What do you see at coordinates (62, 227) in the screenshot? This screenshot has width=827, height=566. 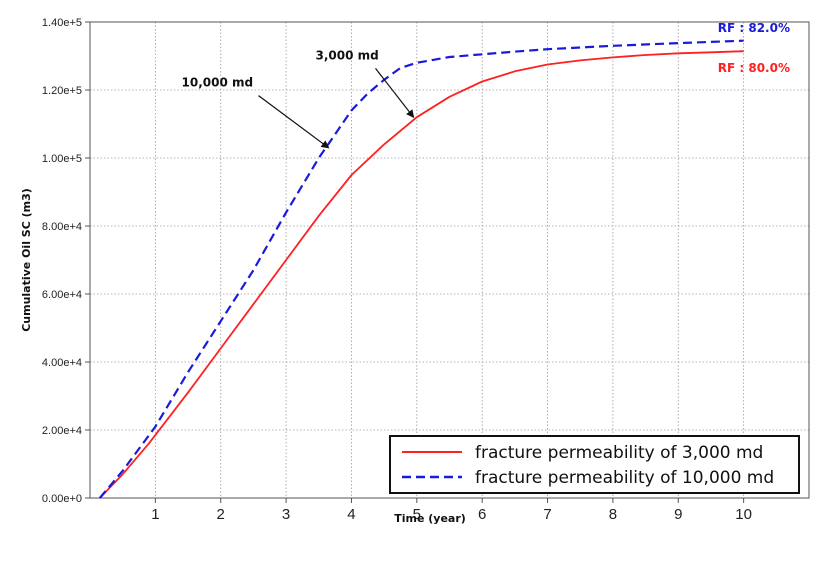 I see `y-tick-label: 8.00e+4` at bounding box center [62, 227].